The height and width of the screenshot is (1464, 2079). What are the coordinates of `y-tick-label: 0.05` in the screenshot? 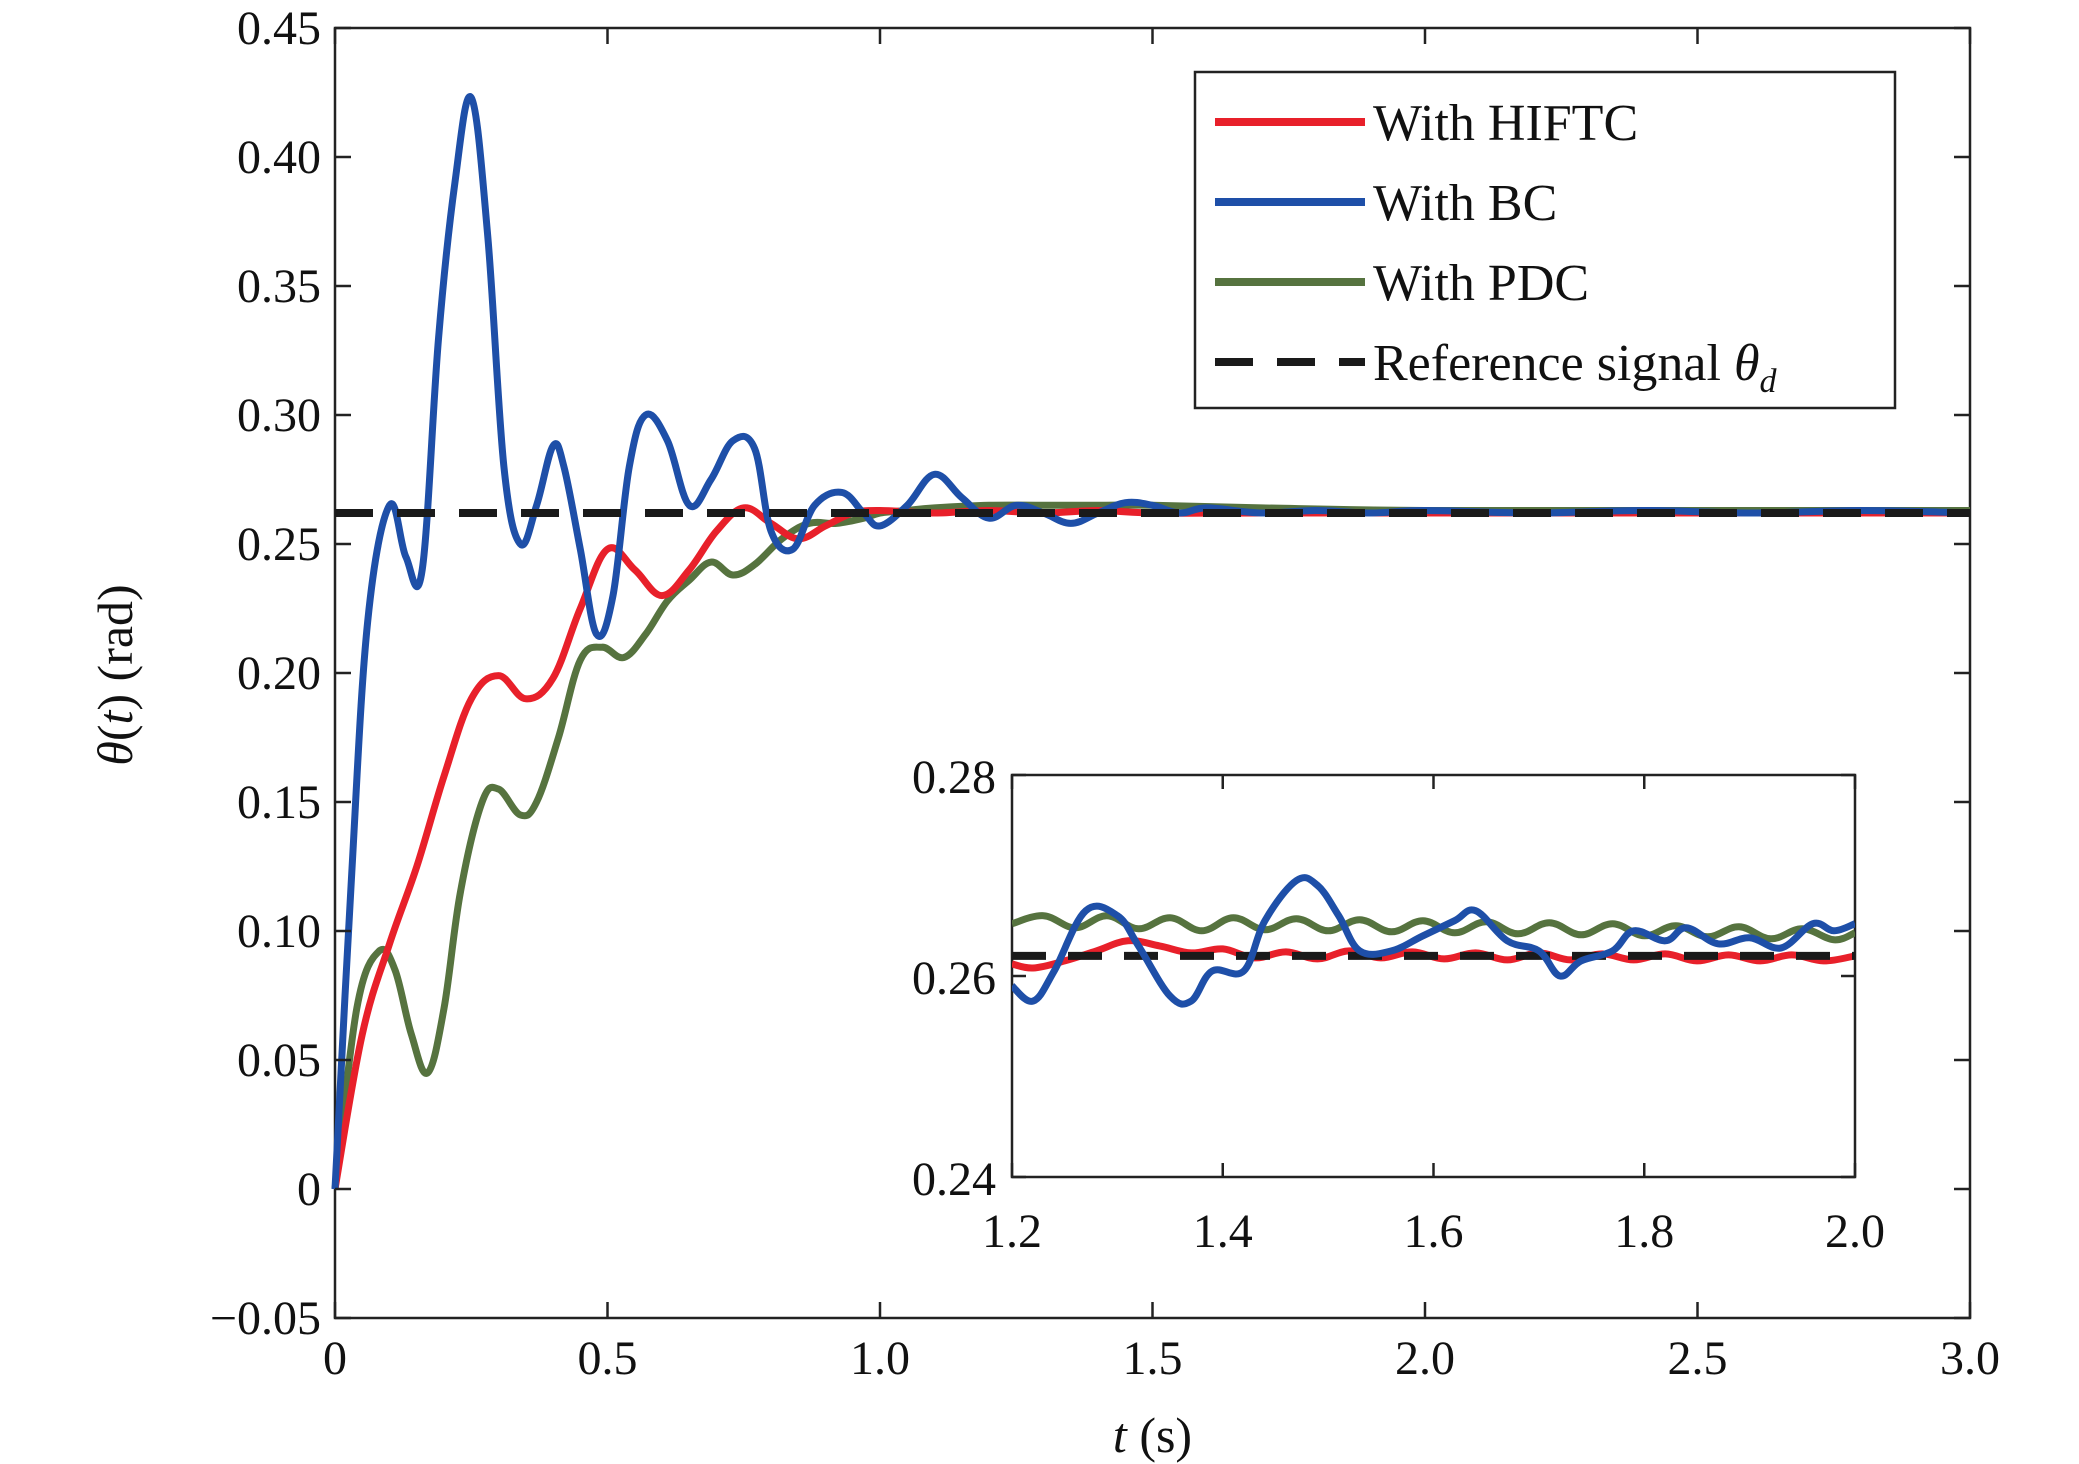 It's located at (279, 1060).